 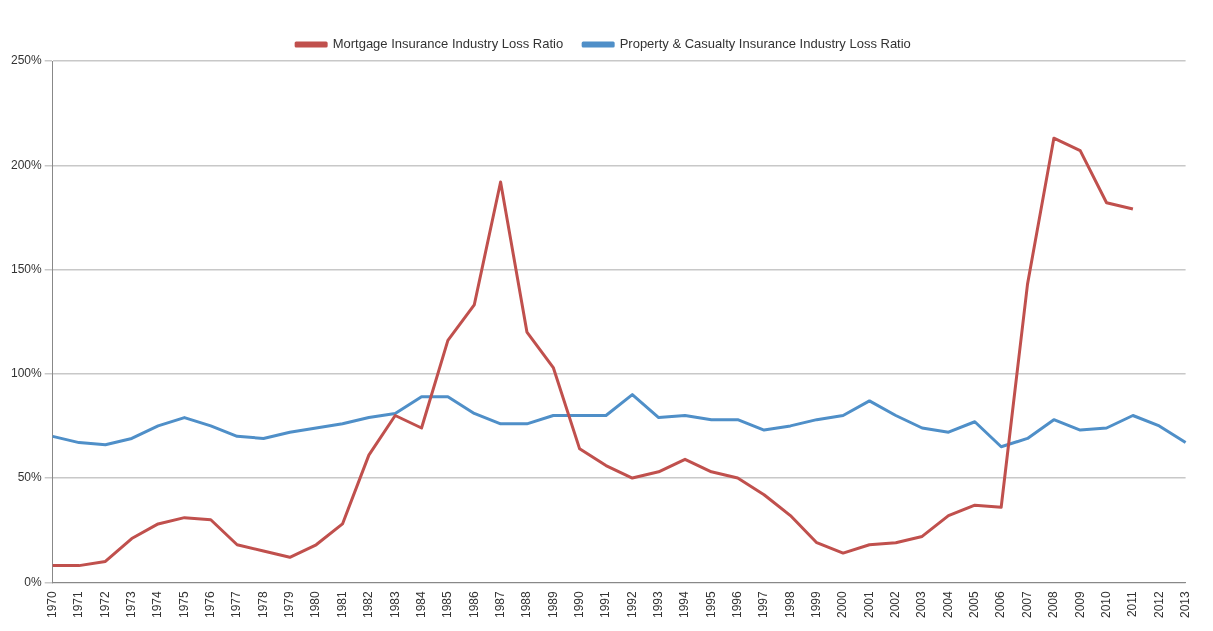 What do you see at coordinates (236, 604) in the screenshot?
I see `x-tick-label: 1977` at bounding box center [236, 604].